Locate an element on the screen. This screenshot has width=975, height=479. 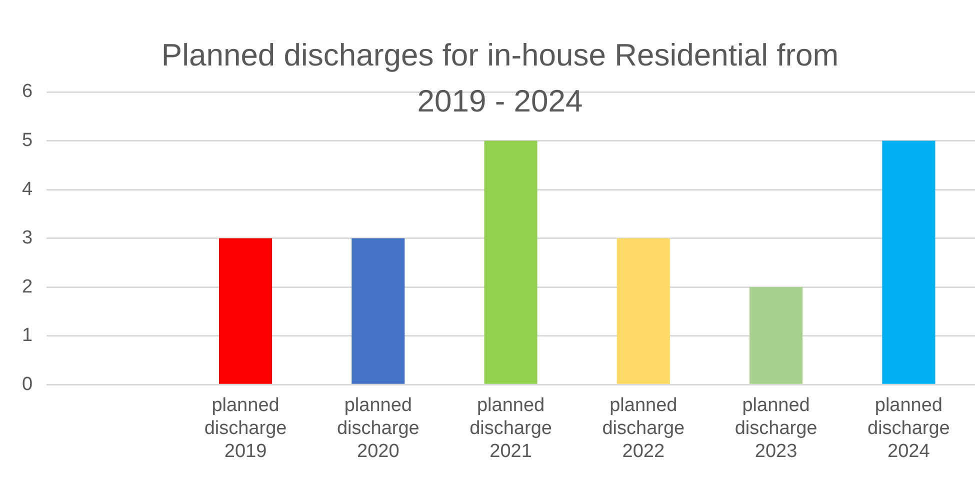
y-tick-label: 6 is located at coordinates (27, 91).